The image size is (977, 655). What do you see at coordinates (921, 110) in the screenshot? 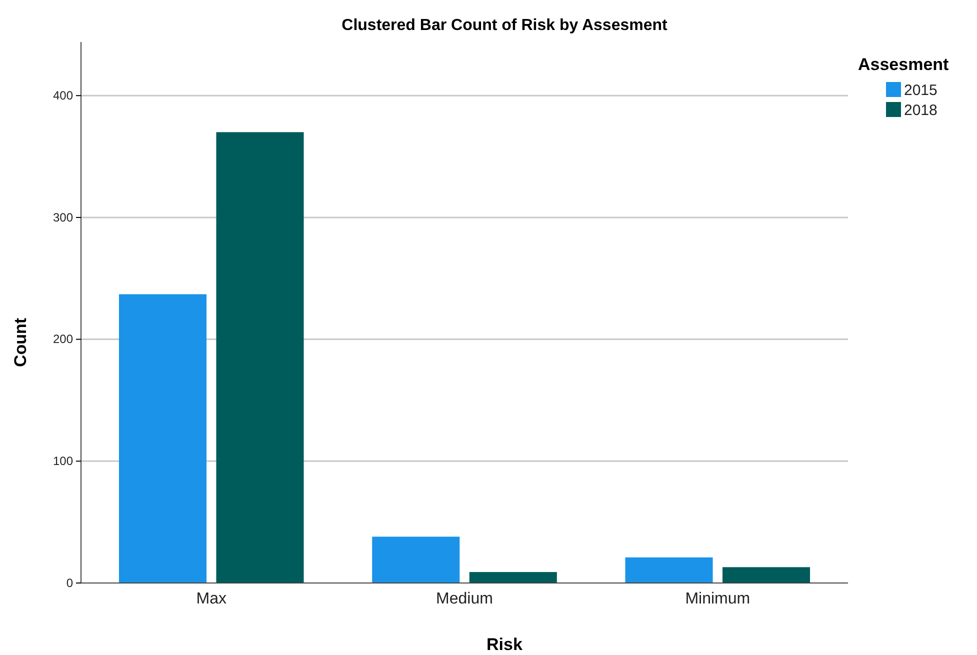
I see `legend-label: 2018` at bounding box center [921, 110].